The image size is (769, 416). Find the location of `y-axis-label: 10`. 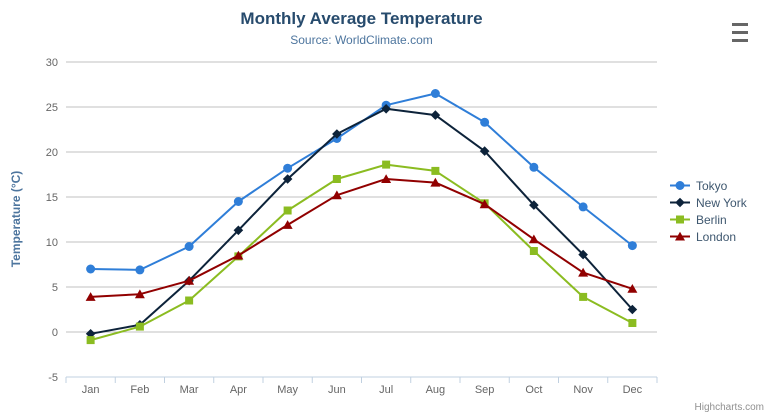

y-axis-label: 10 is located at coordinates (52, 243).